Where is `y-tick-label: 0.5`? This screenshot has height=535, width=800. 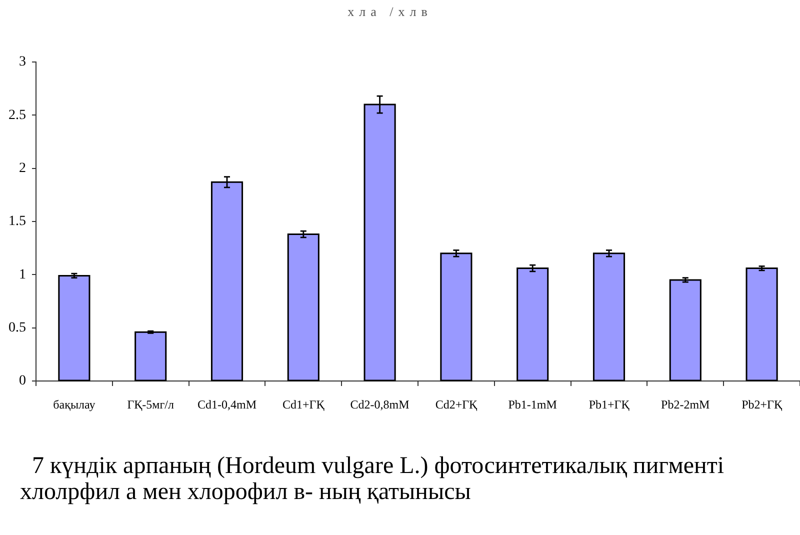 y-tick-label: 0.5 is located at coordinates (17, 328).